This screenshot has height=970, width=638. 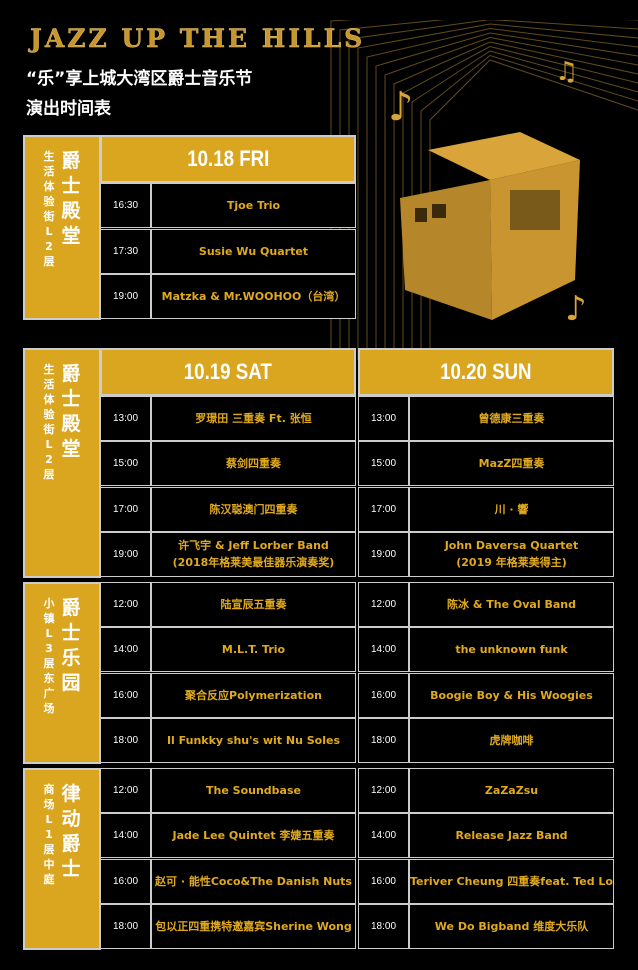 I want to click on act-cell: 陈冰 & The Oval Band, so click(x=511, y=604).